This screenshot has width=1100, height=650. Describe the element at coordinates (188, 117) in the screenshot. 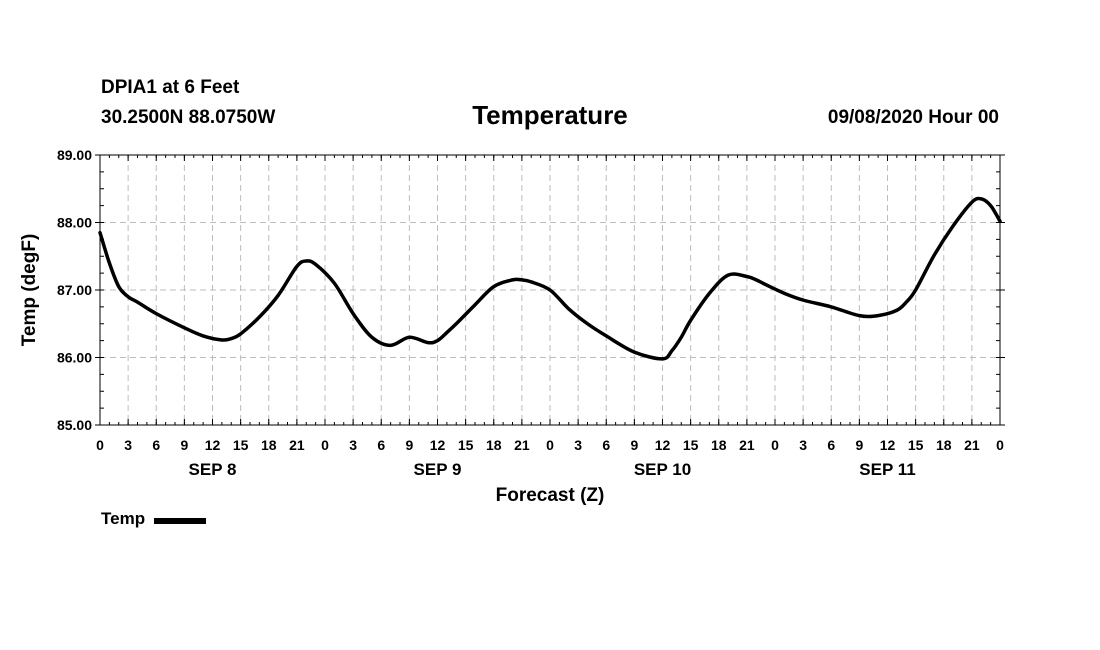

I see `station-coordinates: 30.2500N 88.0750W` at that location.